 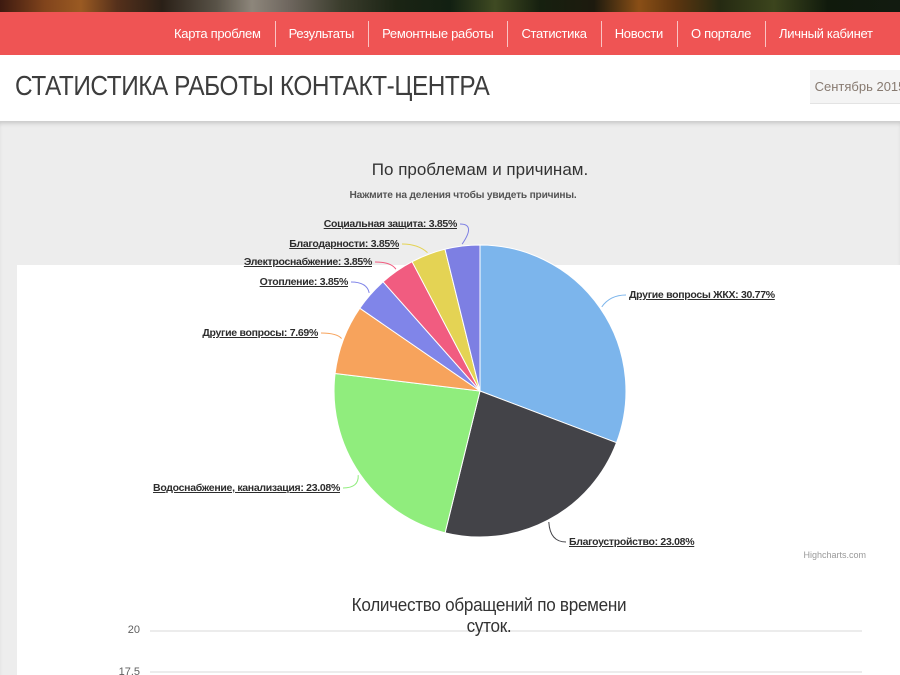 What do you see at coordinates (437, 33) in the screenshot?
I see `nav-item-2: Ремонтные работы` at bounding box center [437, 33].